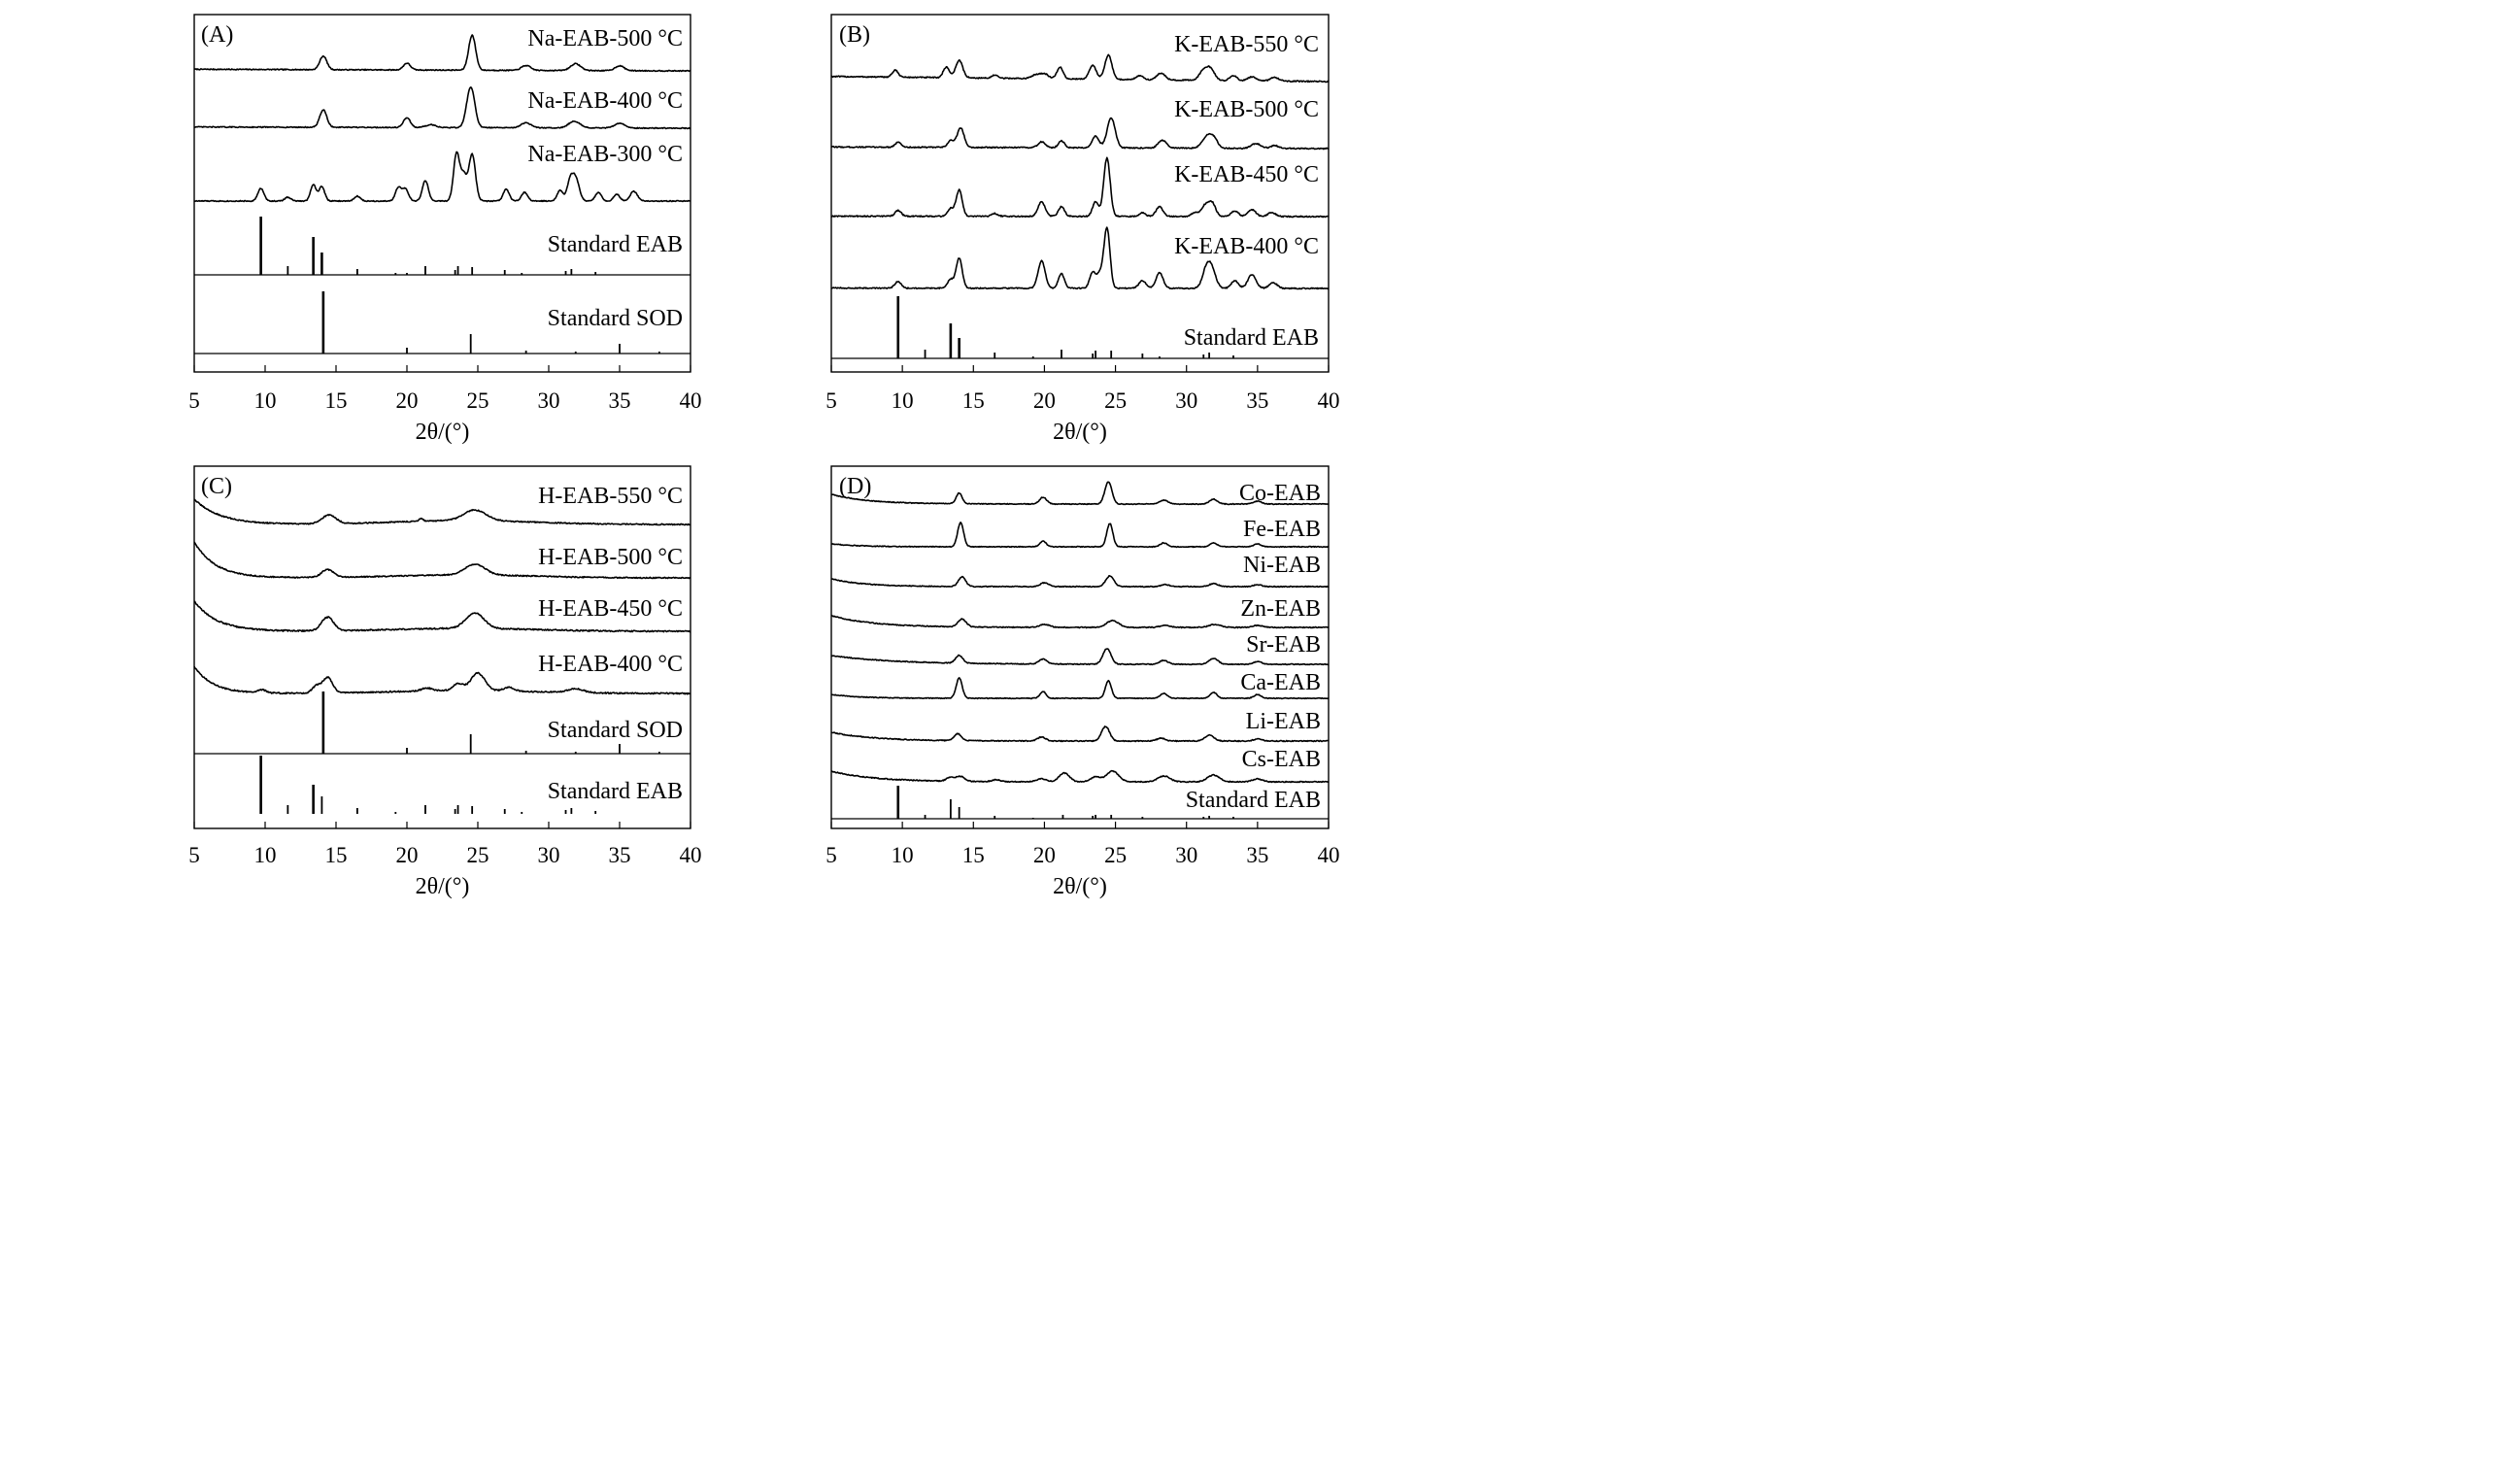  I want to click on series-label: Cs-EAB, so click(1281, 759).